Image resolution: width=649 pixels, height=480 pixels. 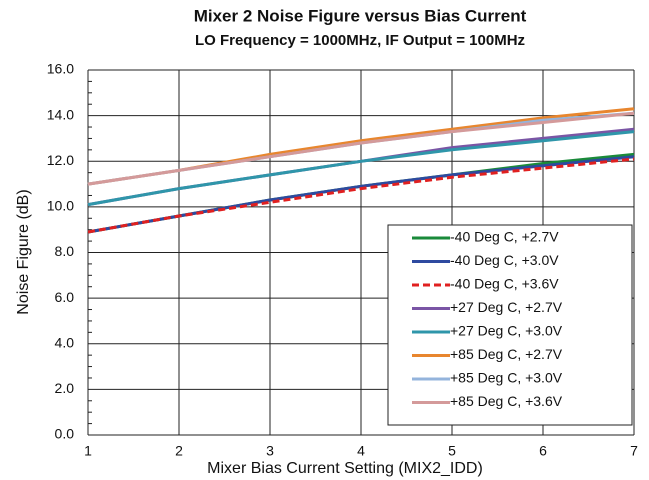 What do you see at coordinates (506, 331) in the screenshot?
I see `legend-label: +27 Deg C, +3.0V` at bounding box center [506, 331].